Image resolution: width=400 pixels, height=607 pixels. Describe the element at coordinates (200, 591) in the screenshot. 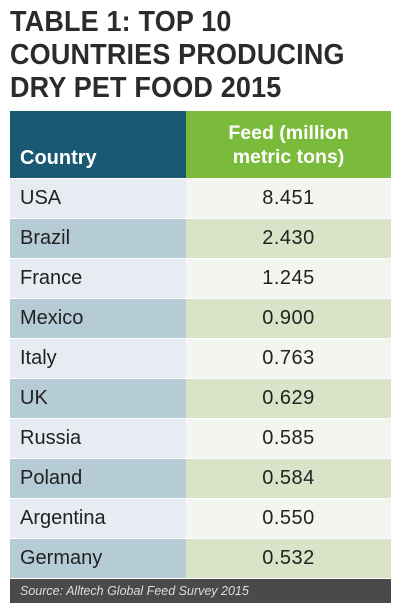

I see `source-note: Source: Alltech Global Feed Survey 2015` at that location.